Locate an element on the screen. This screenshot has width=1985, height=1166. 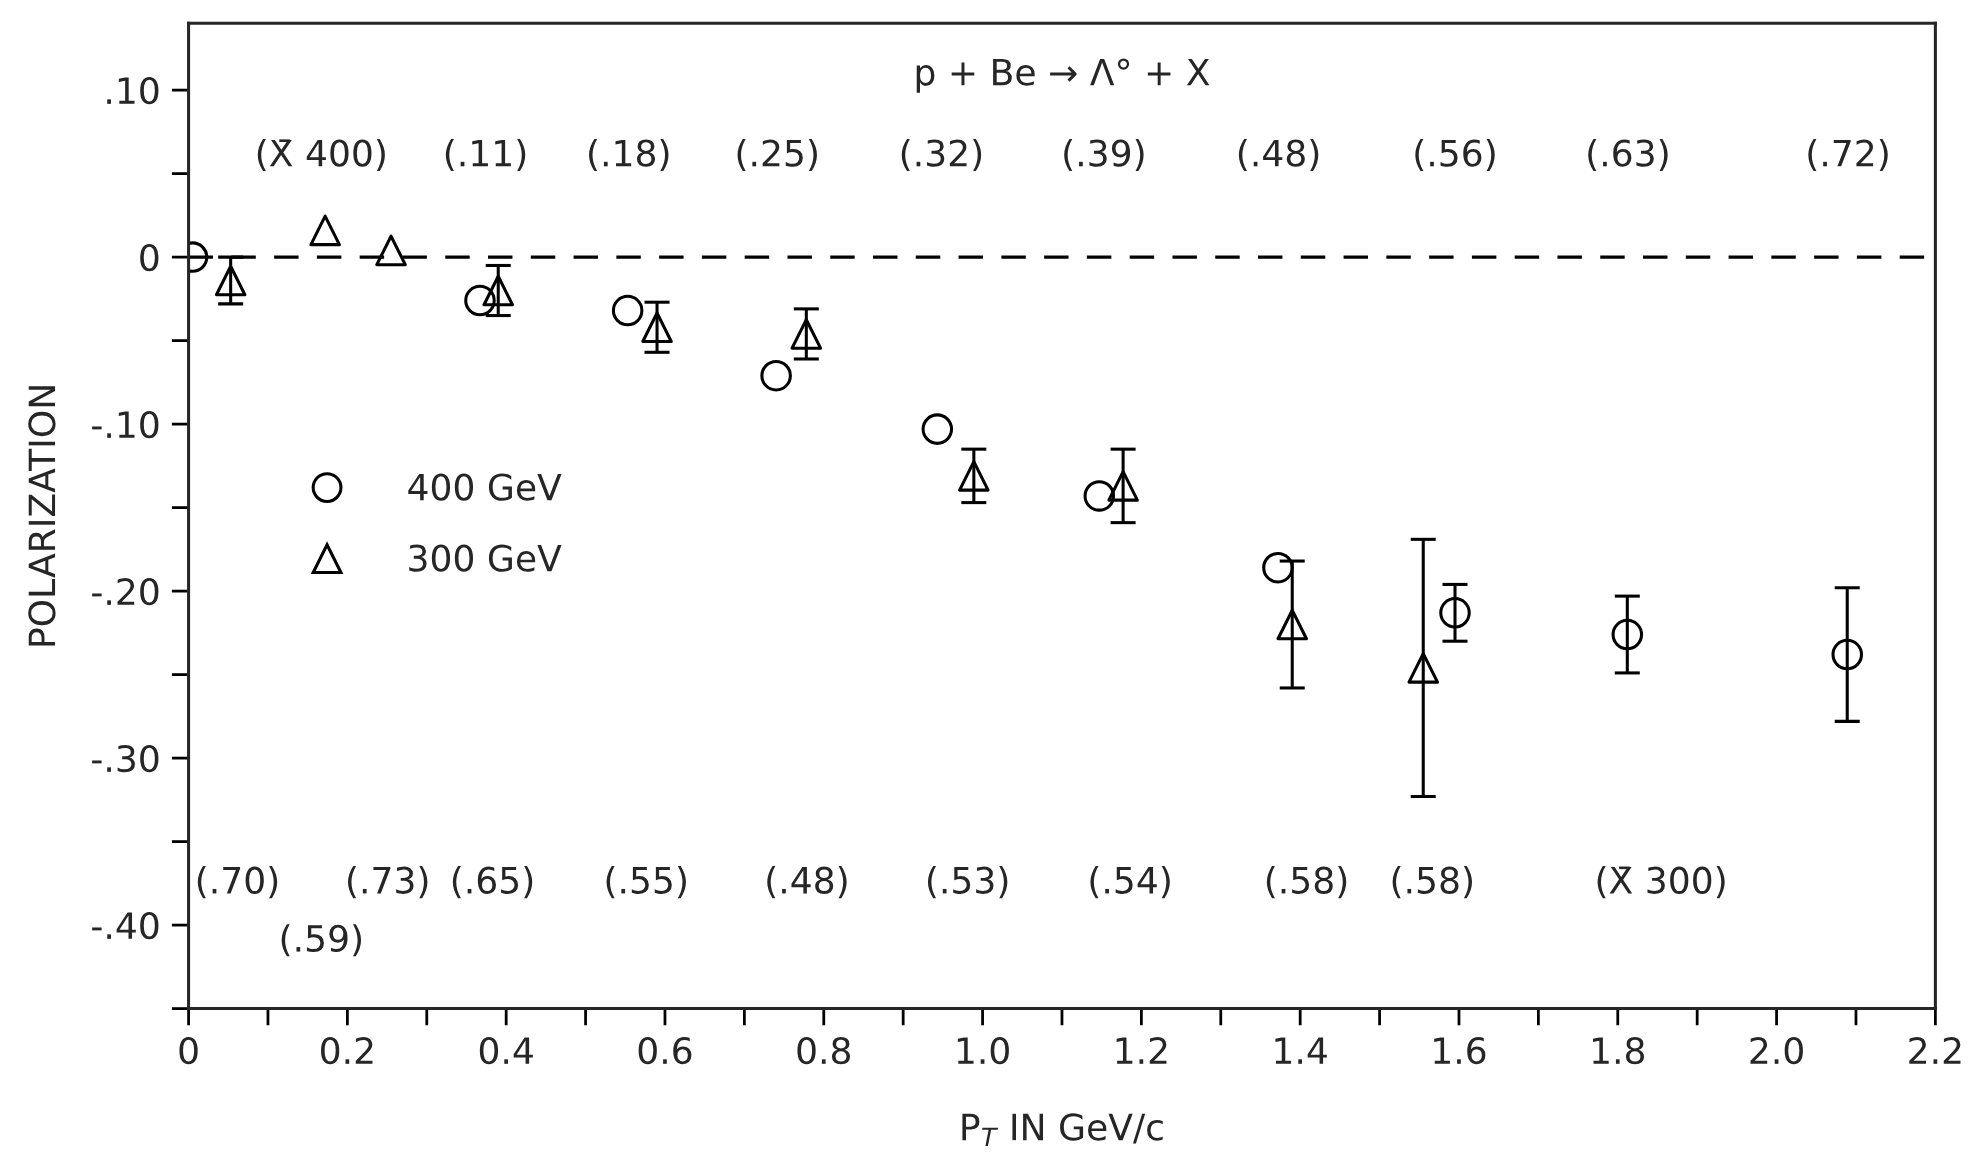
x-tick-label: 0.8 is located at coordinates (824, 1051).